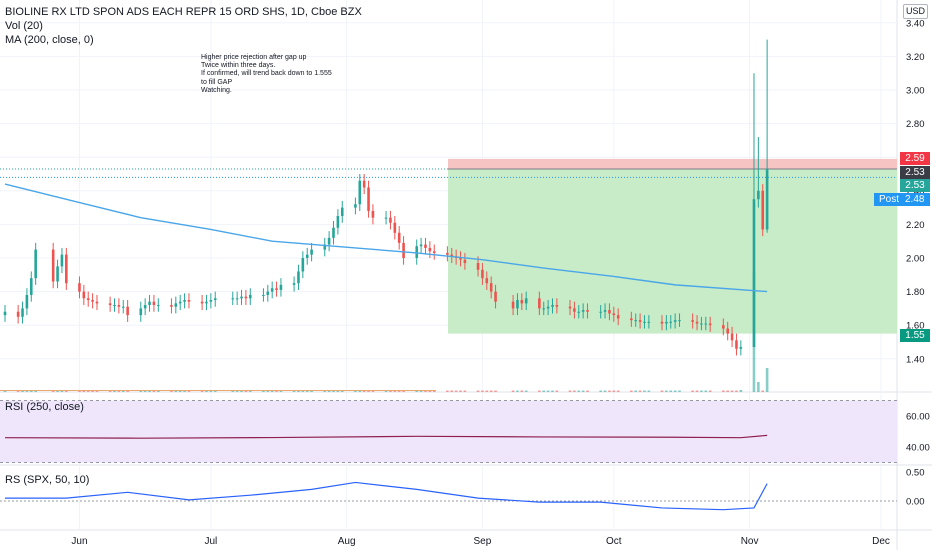  I want to click on price-tick-label: 1.60, so click(915, 326).